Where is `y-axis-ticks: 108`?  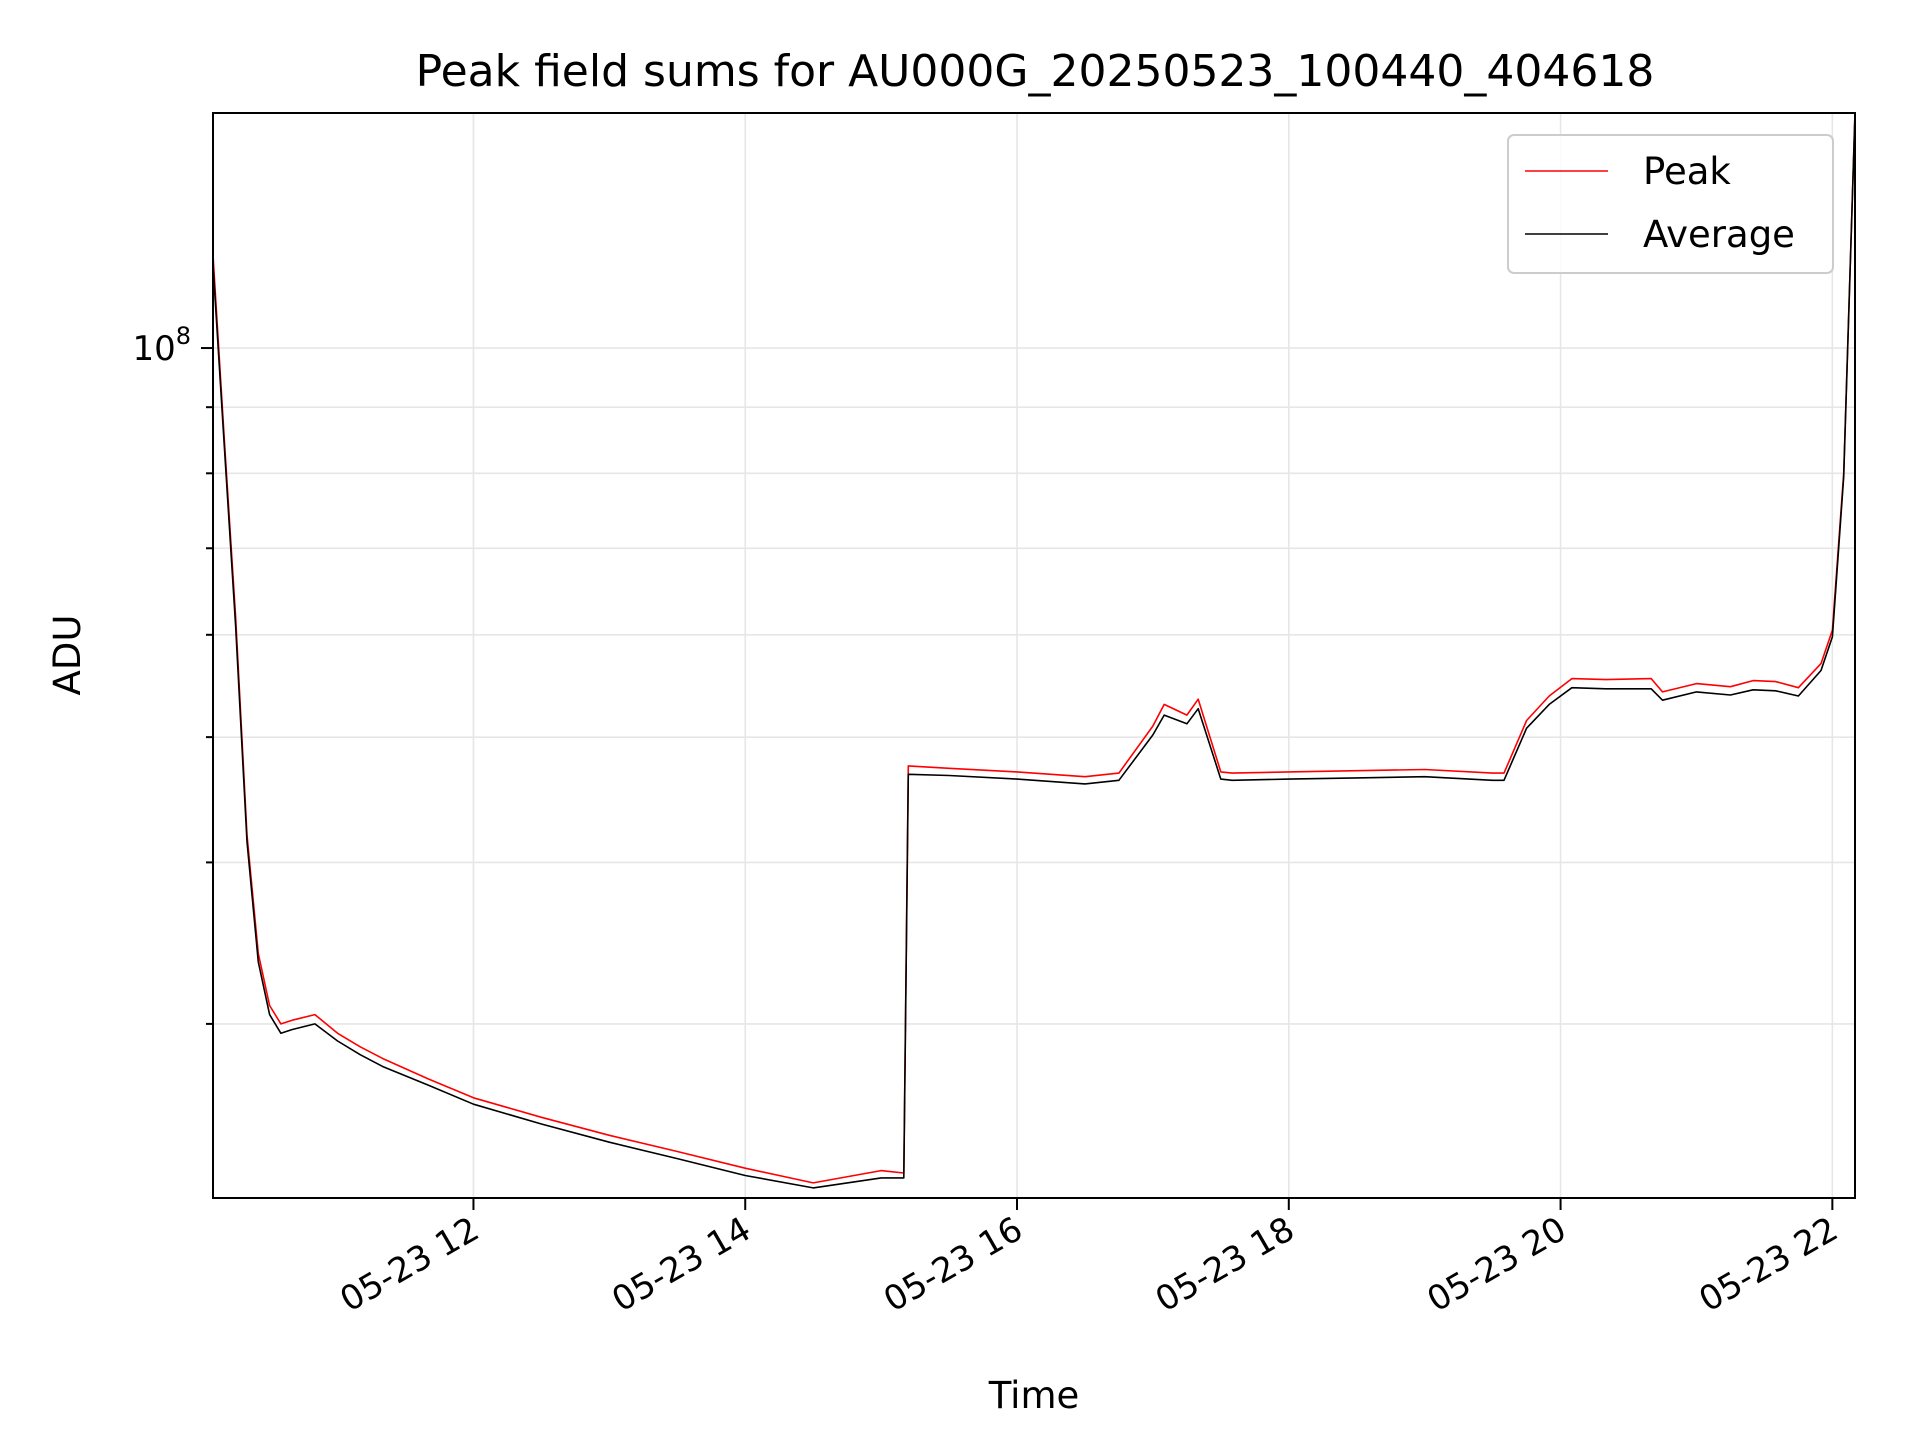 y-axis-ticks: 108 is located at coordinates (172, 673).